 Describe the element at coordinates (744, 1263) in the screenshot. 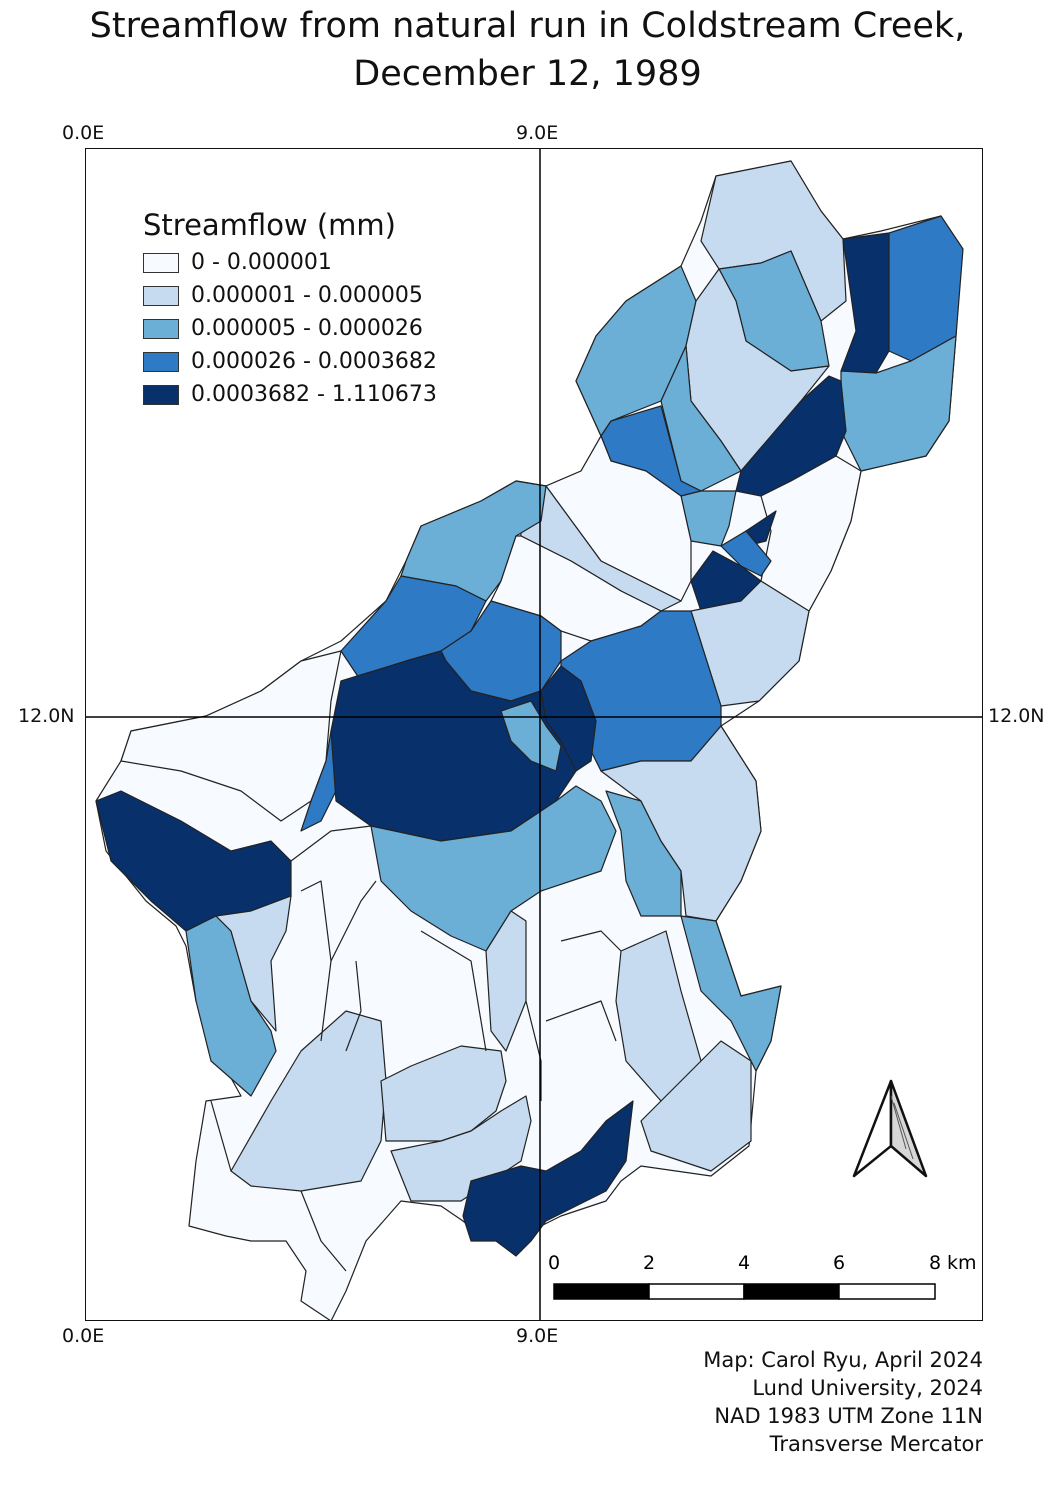

I see `scale-tick-4: 4` at that location.